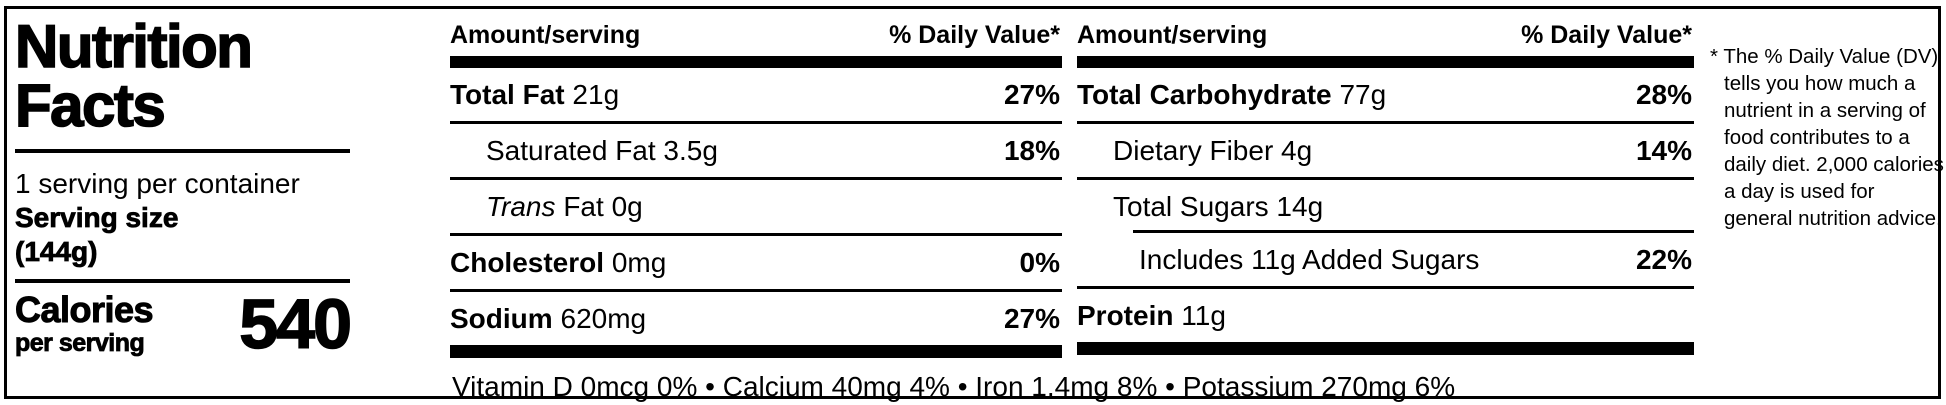 The width and height of the screenshot is (1946, 405). What do you see at coordinates (527, 262) in the screenshot?
I see `nutrient-name: Cholesterol` at bounding box center [527, 262].